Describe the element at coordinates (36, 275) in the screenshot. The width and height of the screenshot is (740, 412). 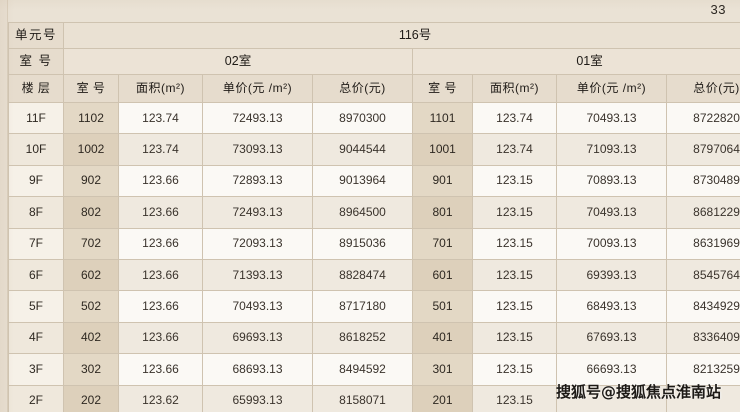
I see `cell-floor: 6F` at that location.